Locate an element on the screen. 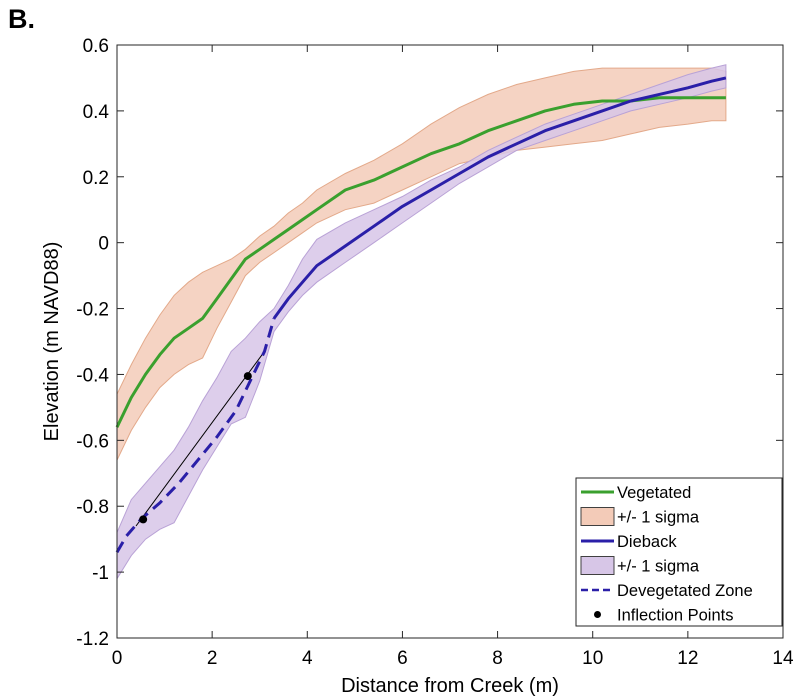 This screenshot has width=797, height=700. x-tick-label: 8 is located at coordinates (497, 658).